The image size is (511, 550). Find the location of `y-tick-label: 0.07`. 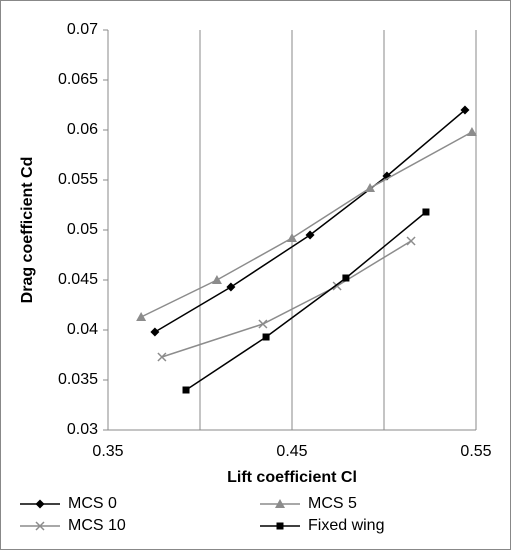

y-tick-label: 0.07 is located at coordinates (82, 29).